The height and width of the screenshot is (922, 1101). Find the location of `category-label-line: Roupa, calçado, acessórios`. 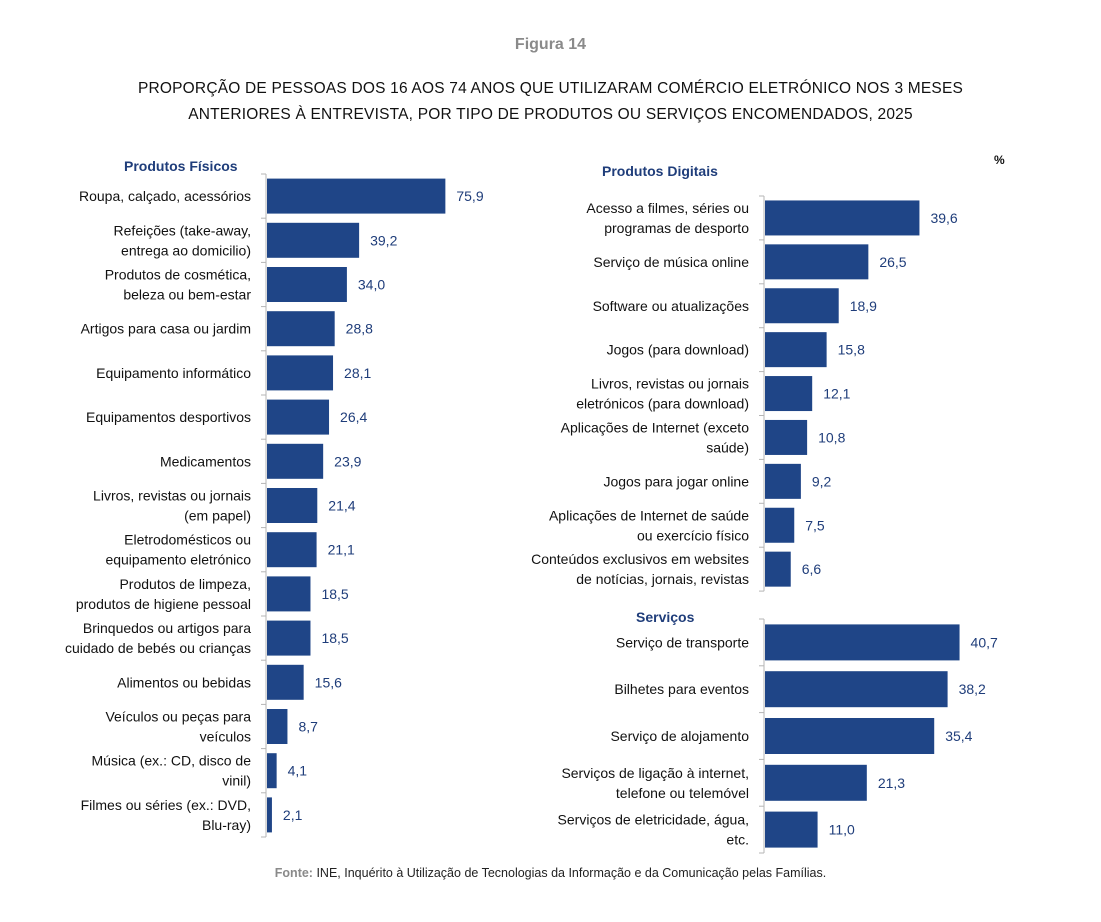

category-label-line: Roupa, calçado, acessórios is located at coordinates (165, 196).